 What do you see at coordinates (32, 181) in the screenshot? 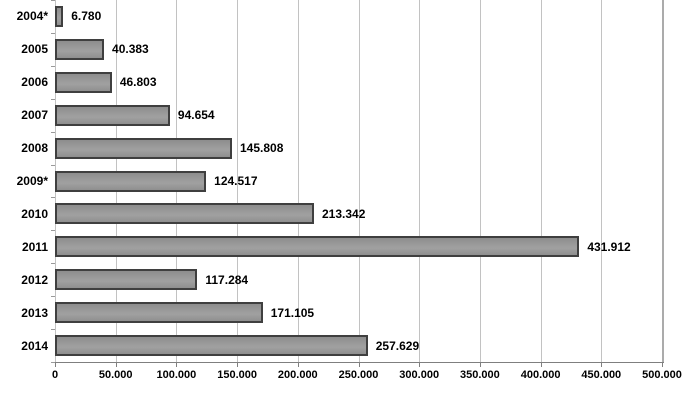
I see `category-label: 2009*` at bounding box center [32, 181].